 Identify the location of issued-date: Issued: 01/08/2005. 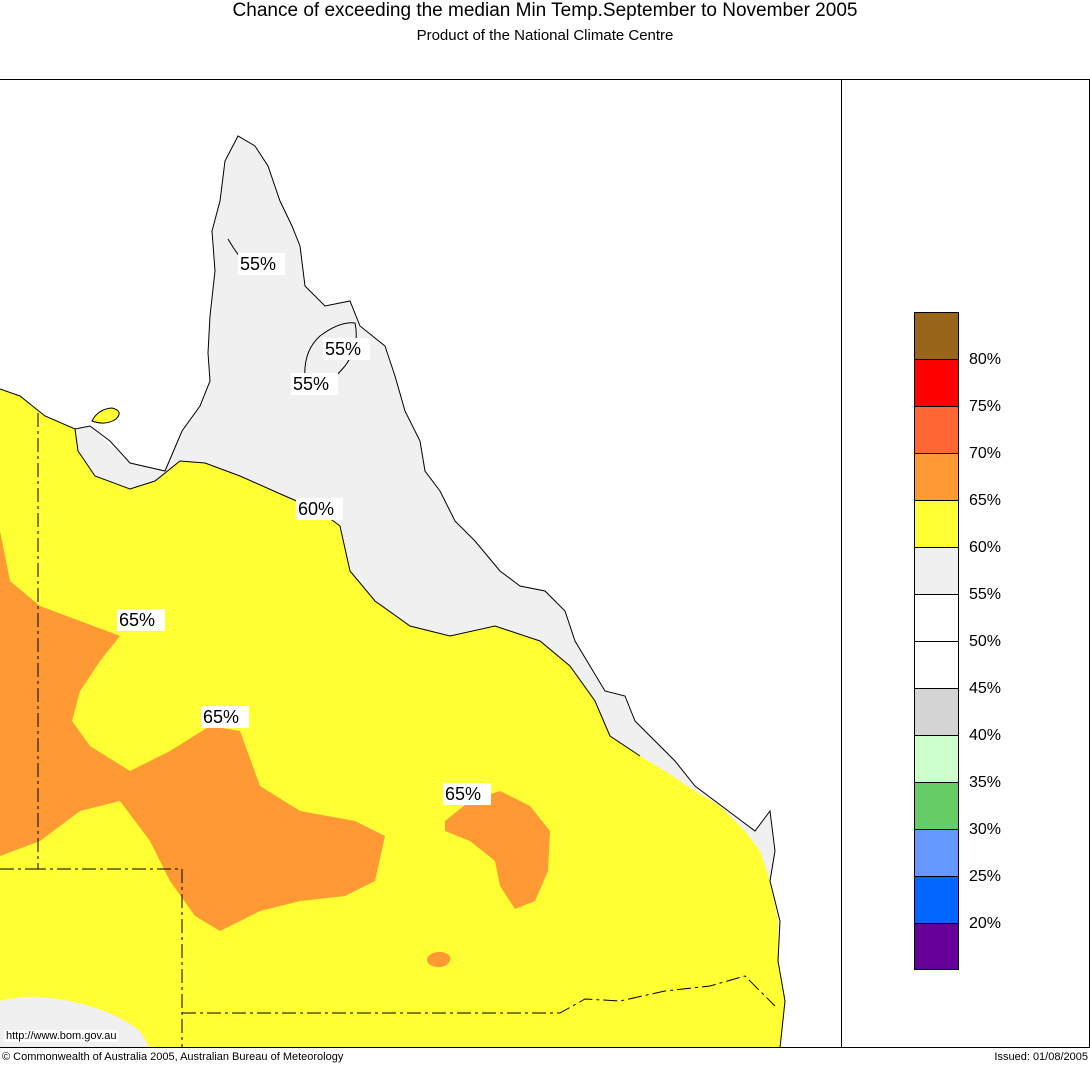
(1041, 1057).